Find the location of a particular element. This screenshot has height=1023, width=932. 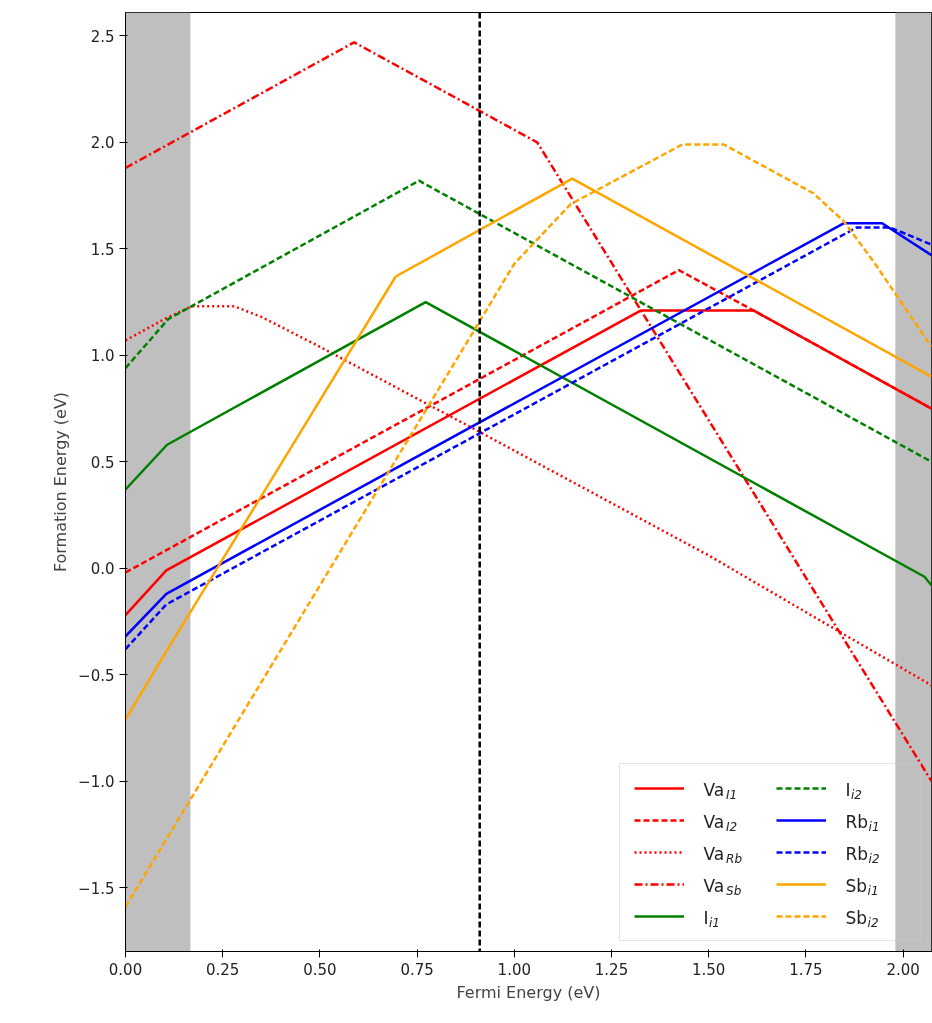

x-axis-title: Fermi Energy (eV) is located at coordinates (528, 992).